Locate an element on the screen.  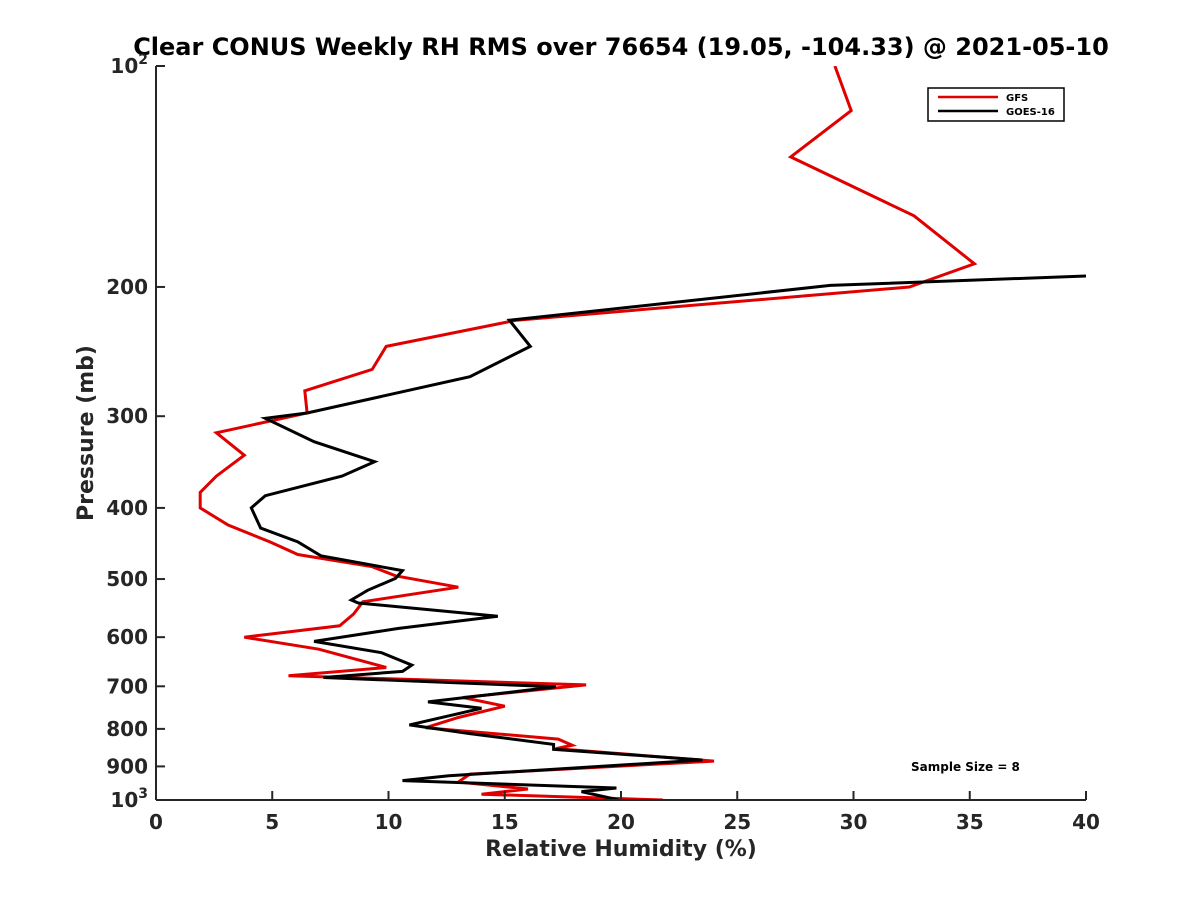
x-axis-ticks: 0 5 10 15 20 25 30 35 40 is located at coordinates (624, 812).